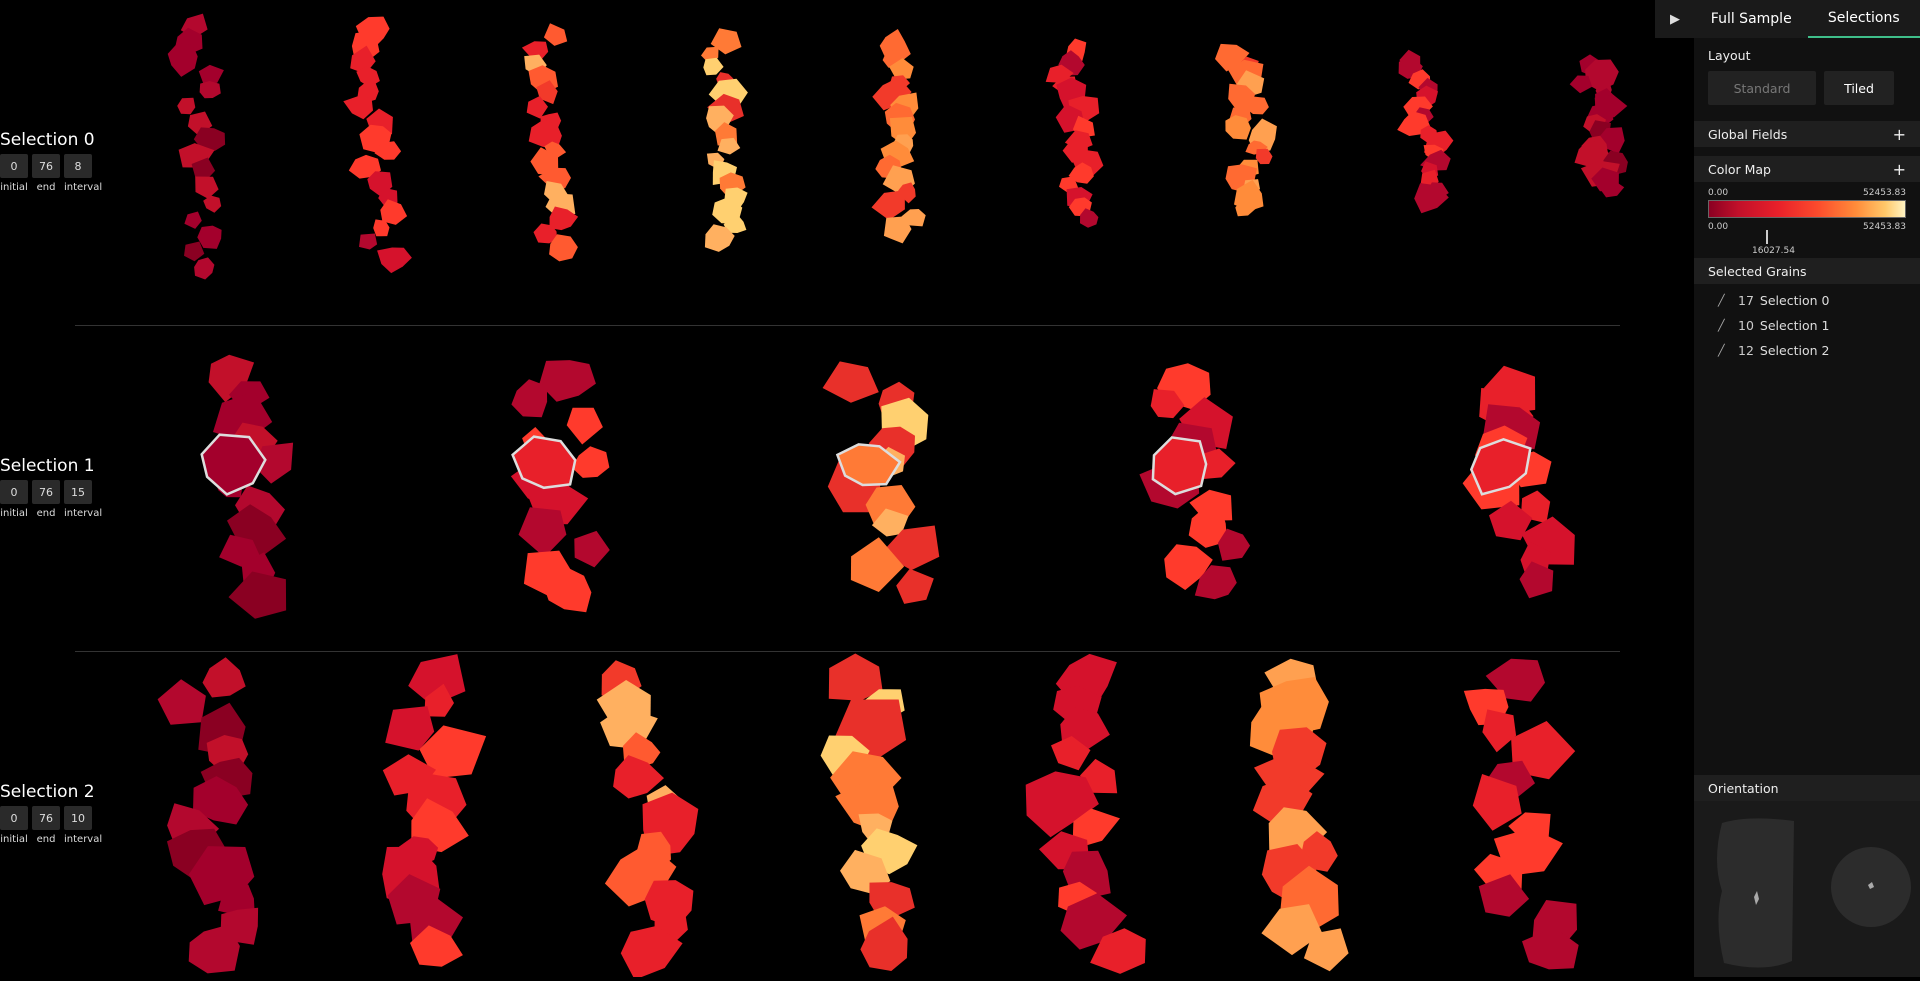  I want to click on layout-section: Layout Standard Tiled, so click(1807, 77).